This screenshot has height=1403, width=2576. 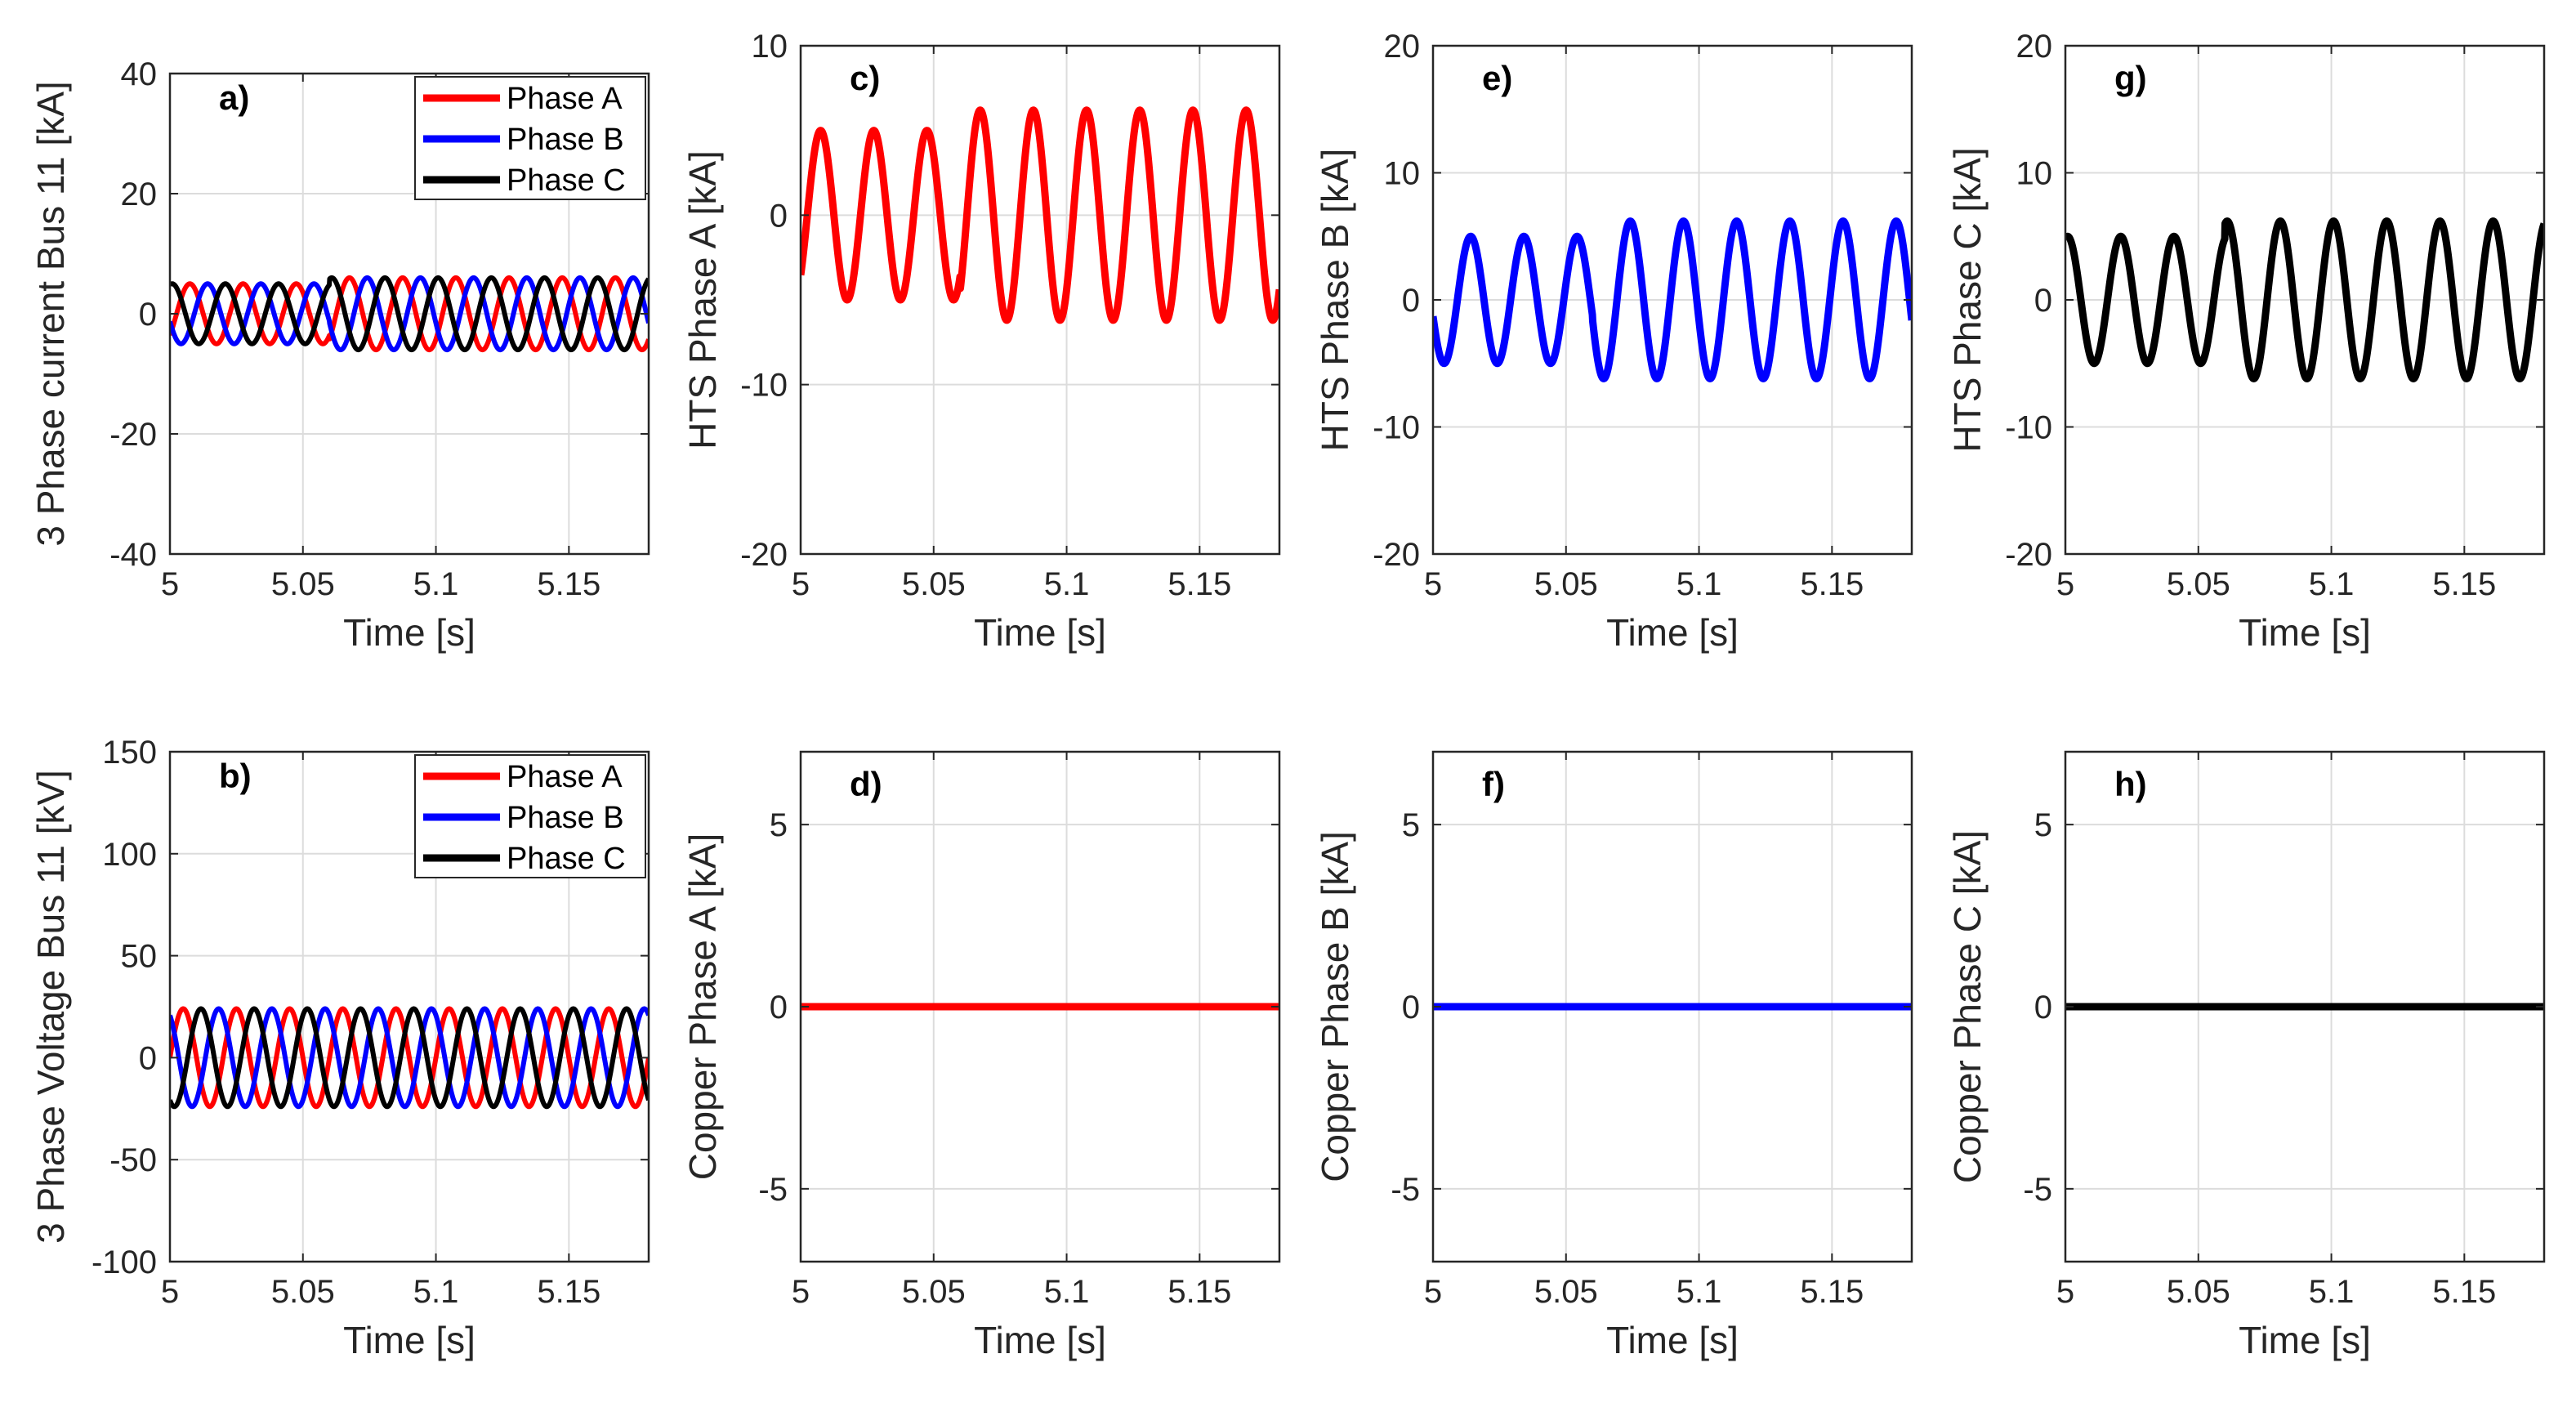 I want to click on y-tick-label: -50, so click(x=133, y=1160).